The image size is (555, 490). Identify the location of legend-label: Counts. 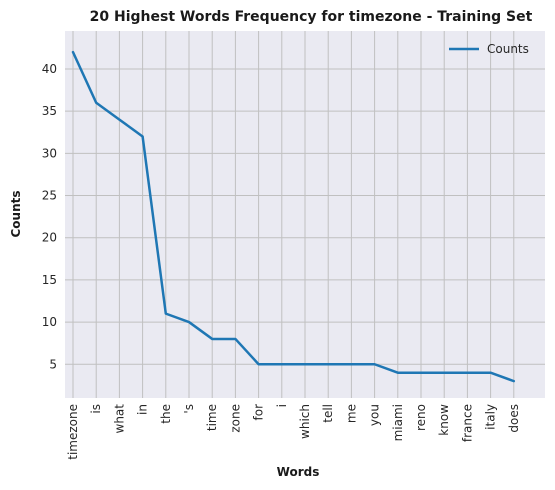
(508, 49).